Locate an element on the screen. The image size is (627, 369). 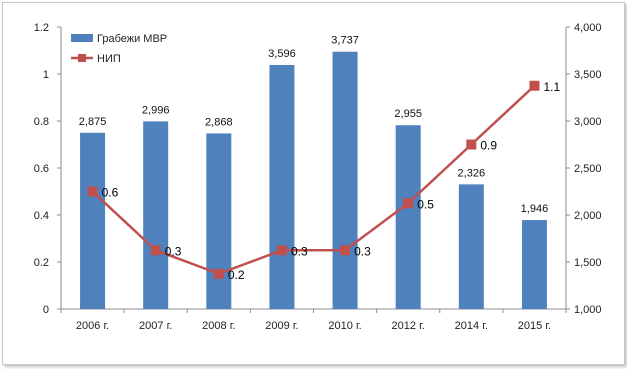
left-tick-label: 0 is located at coordinates (46, 310).